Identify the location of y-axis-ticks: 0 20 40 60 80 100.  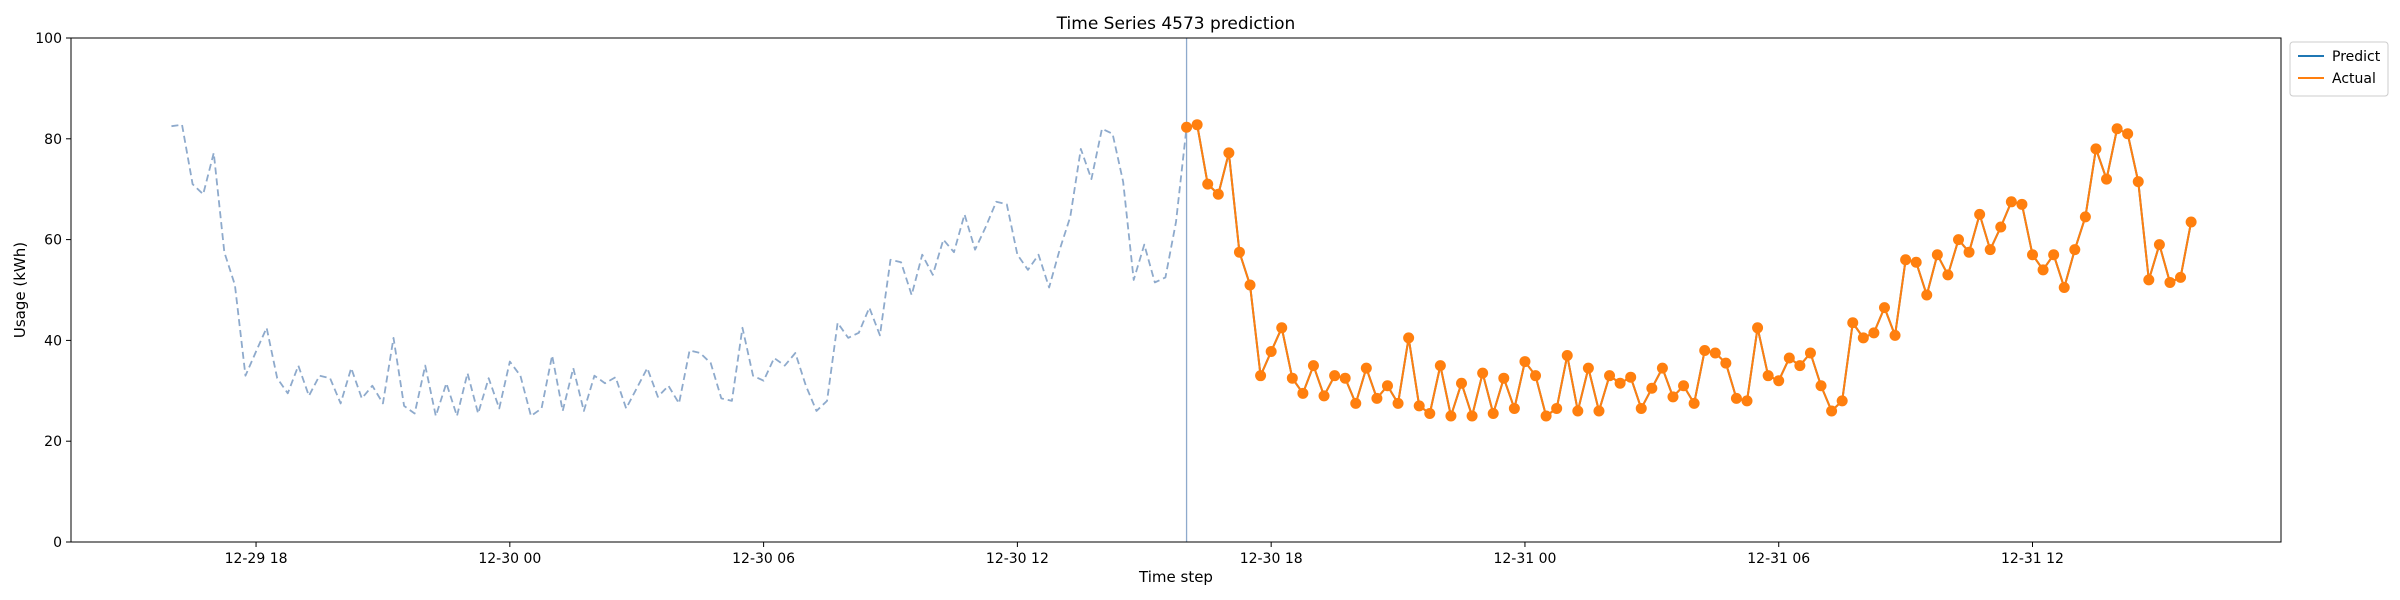
(53, 291).